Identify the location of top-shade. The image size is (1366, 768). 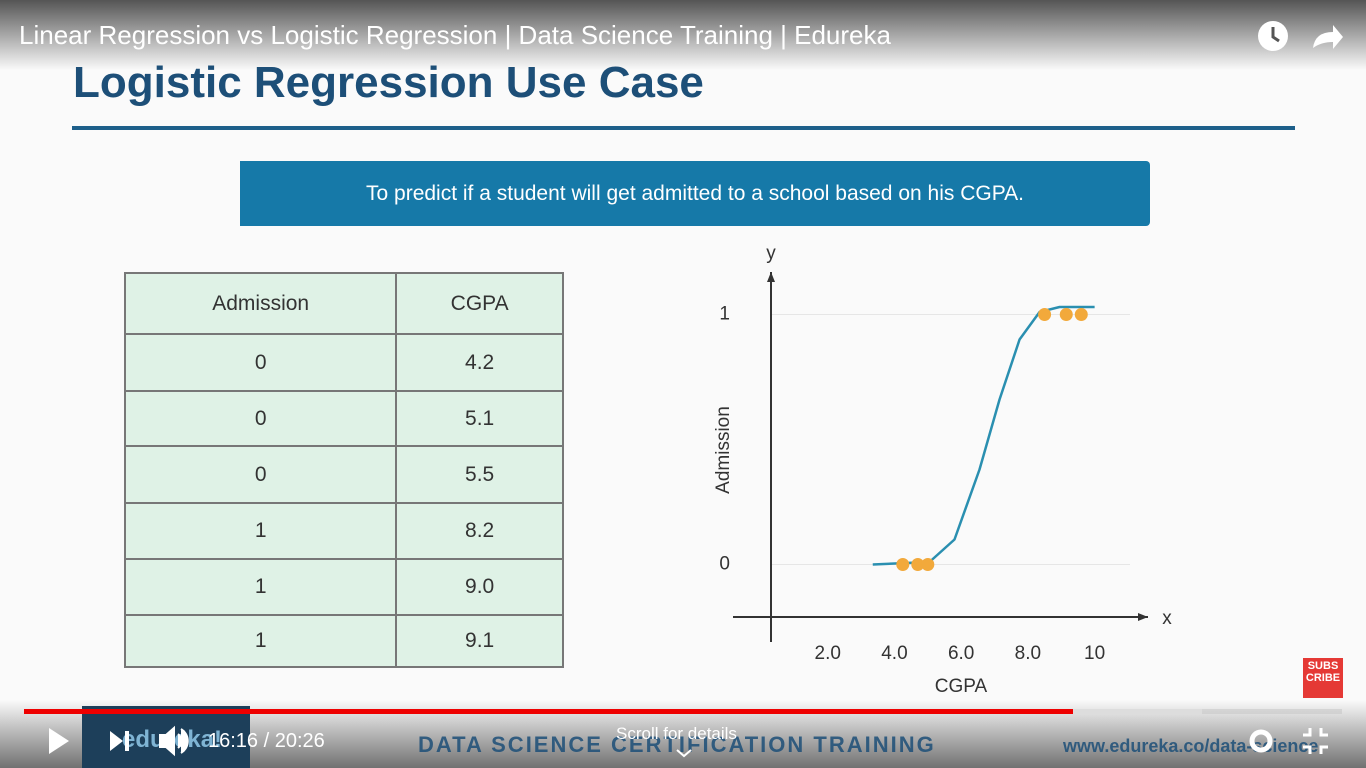
(683, 35).